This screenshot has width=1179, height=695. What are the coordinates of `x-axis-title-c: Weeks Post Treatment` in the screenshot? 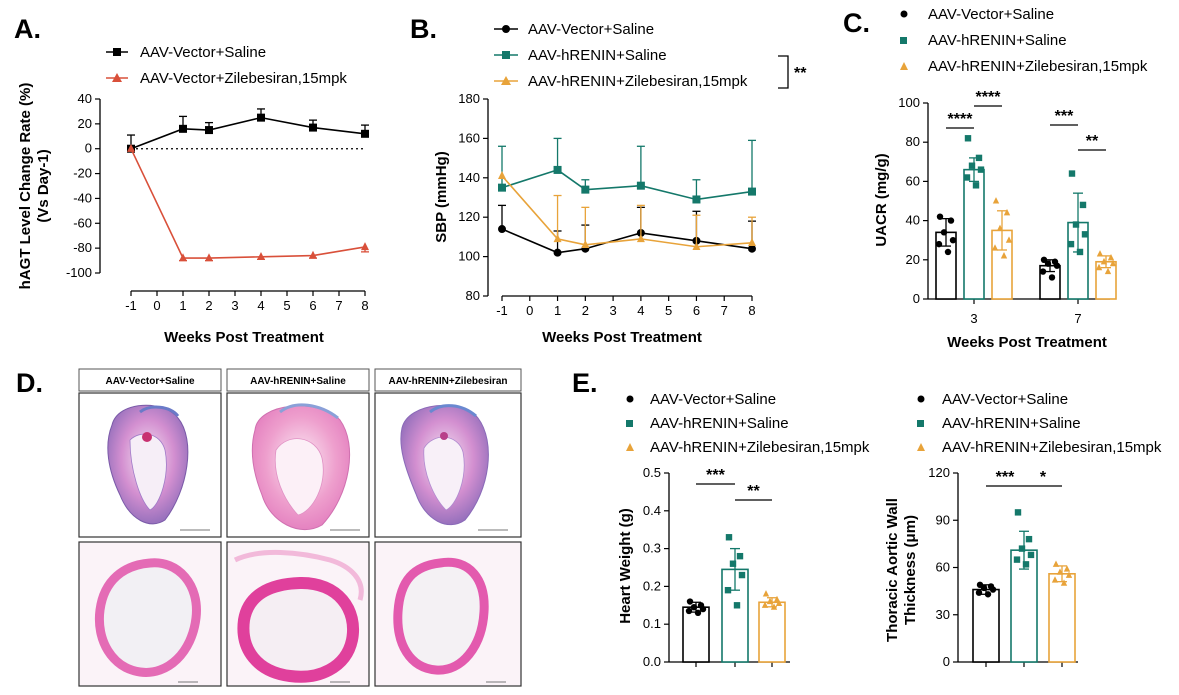 It's located at (1027, 342).